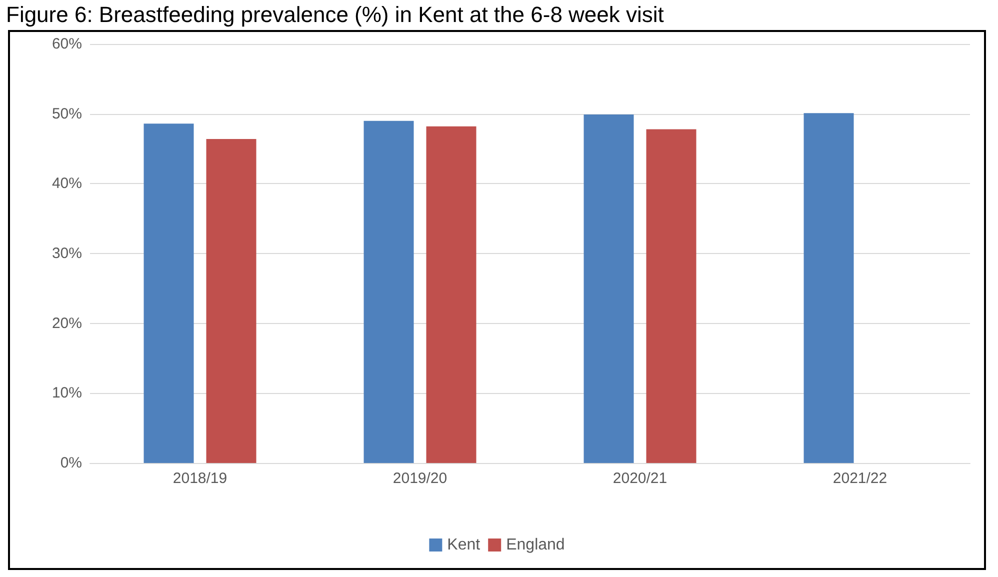  What do you see at coordinates (67, 323) in the screenshot?
I see `y-tick-label: 20%` at bounding box center [67, 323].